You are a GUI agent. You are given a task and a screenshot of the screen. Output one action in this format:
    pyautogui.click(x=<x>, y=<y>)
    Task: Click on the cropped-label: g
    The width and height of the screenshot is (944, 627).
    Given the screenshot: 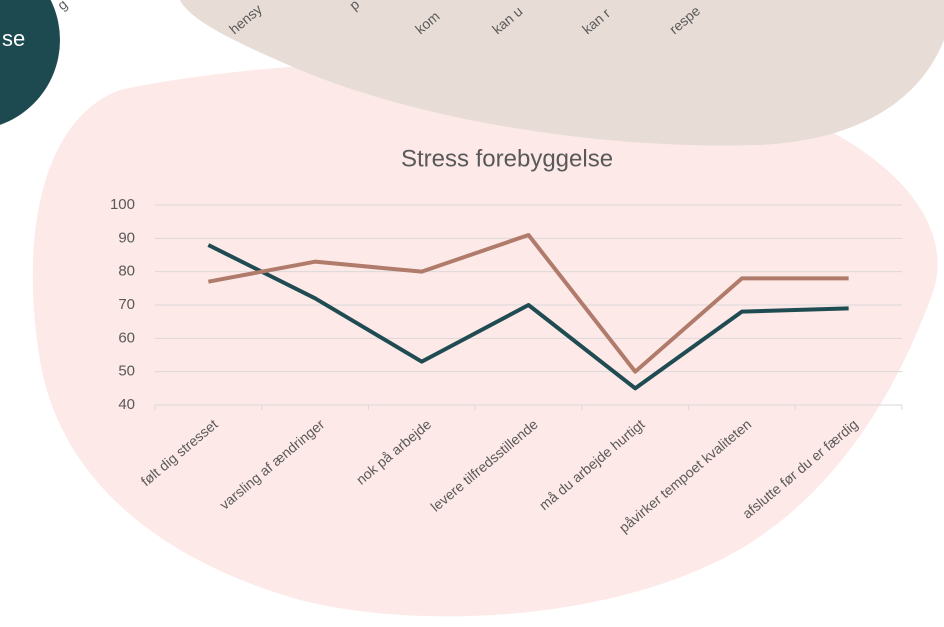 What is the action you would take?
    pyautogui.click(x=62, y=6)
    